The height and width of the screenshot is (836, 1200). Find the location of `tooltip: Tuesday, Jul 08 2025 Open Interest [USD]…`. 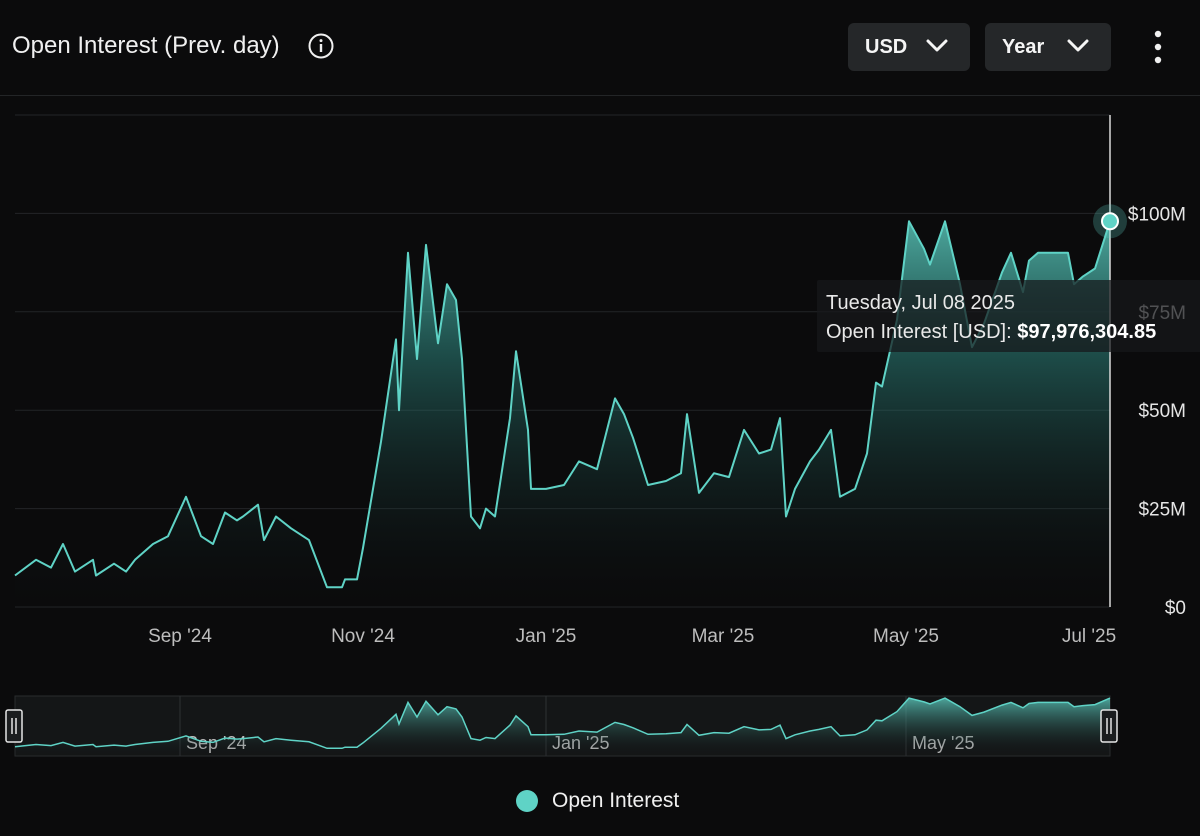

tooltip: Tuesday, Jul 08 2025 Open Interest [USD]… is located at coordinates (1008, 316).